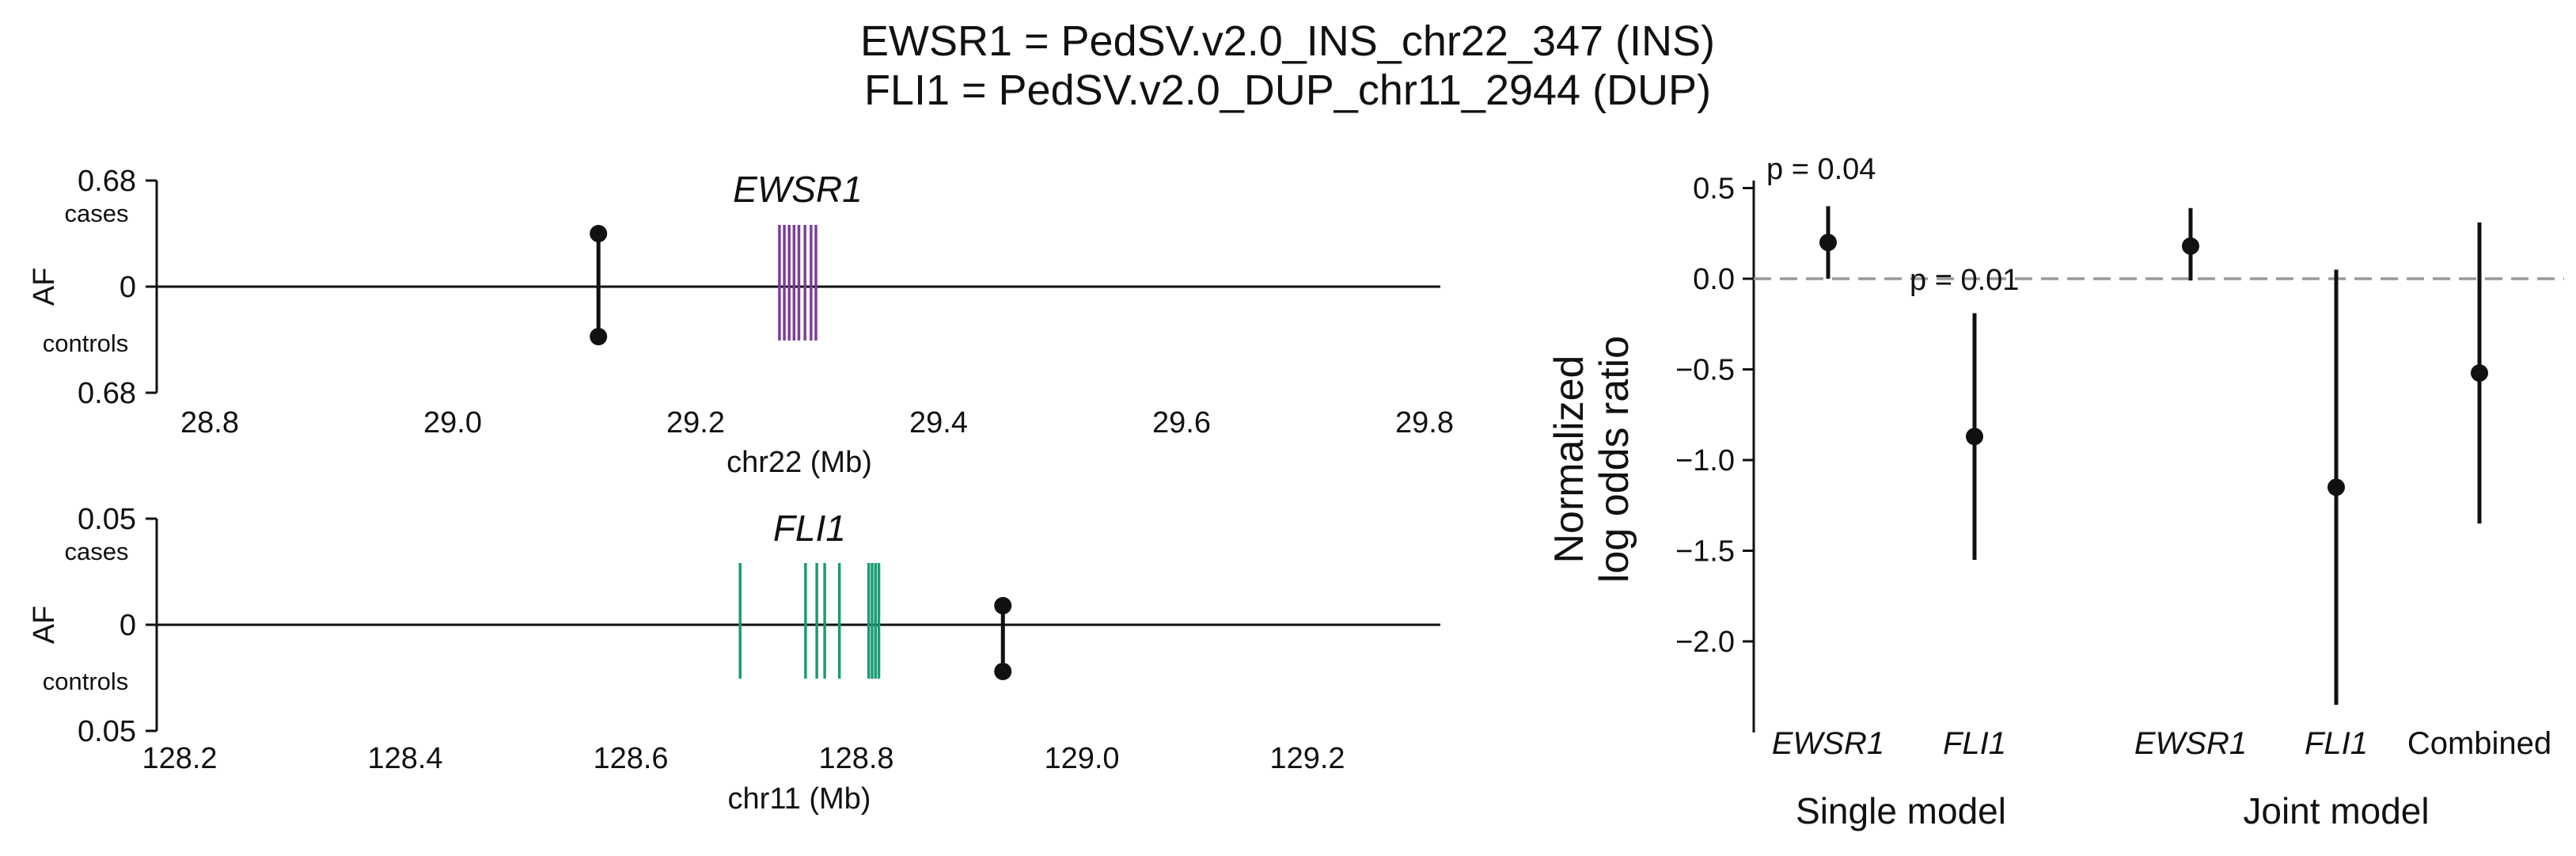 This screenshot has width=2576, height=856. What do you see at coordinates (1181, 422) in the screenshot?
I see `x-tick-label: 29.6` at bounding box center [1181, 422].